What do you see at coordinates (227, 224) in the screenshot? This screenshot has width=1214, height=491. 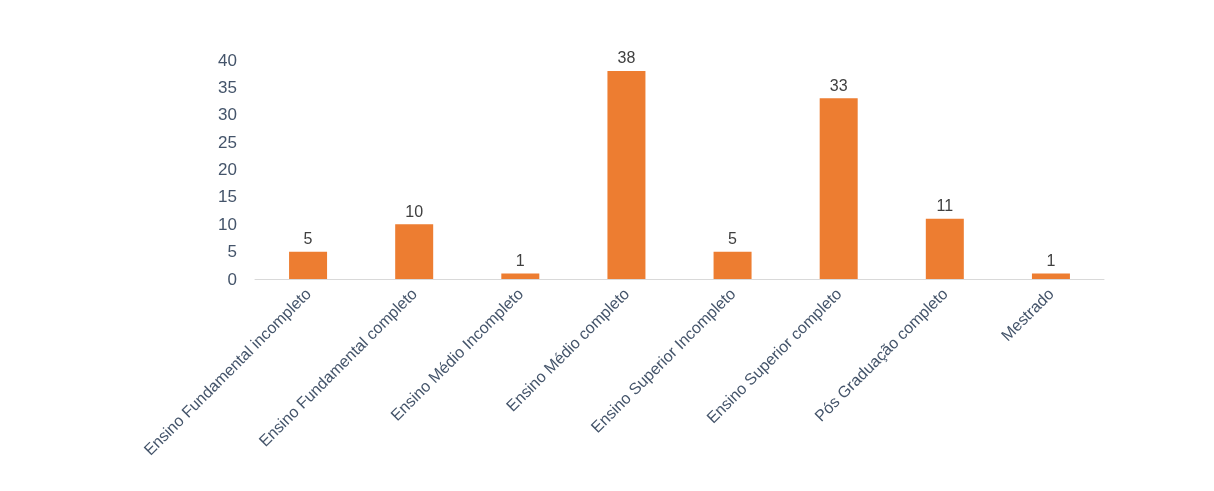 I see `y-tick-label: 10` at bounding box center [227, 224].